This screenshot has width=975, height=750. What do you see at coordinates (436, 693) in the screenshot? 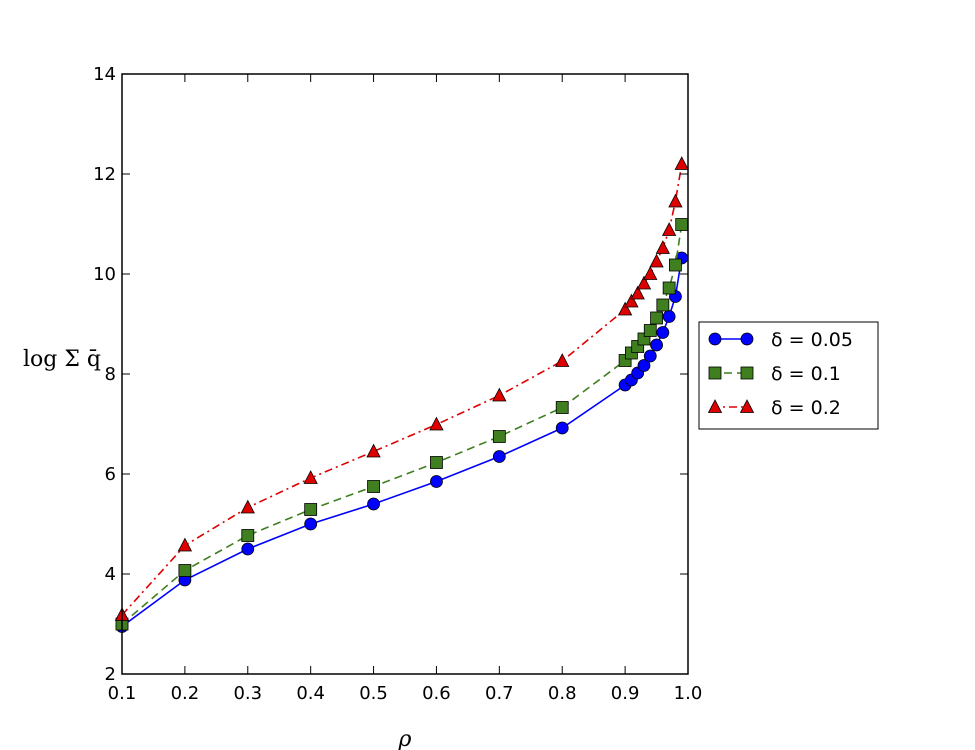
I see `x-tick-label: 0.6` at bounding box center [436, 693].